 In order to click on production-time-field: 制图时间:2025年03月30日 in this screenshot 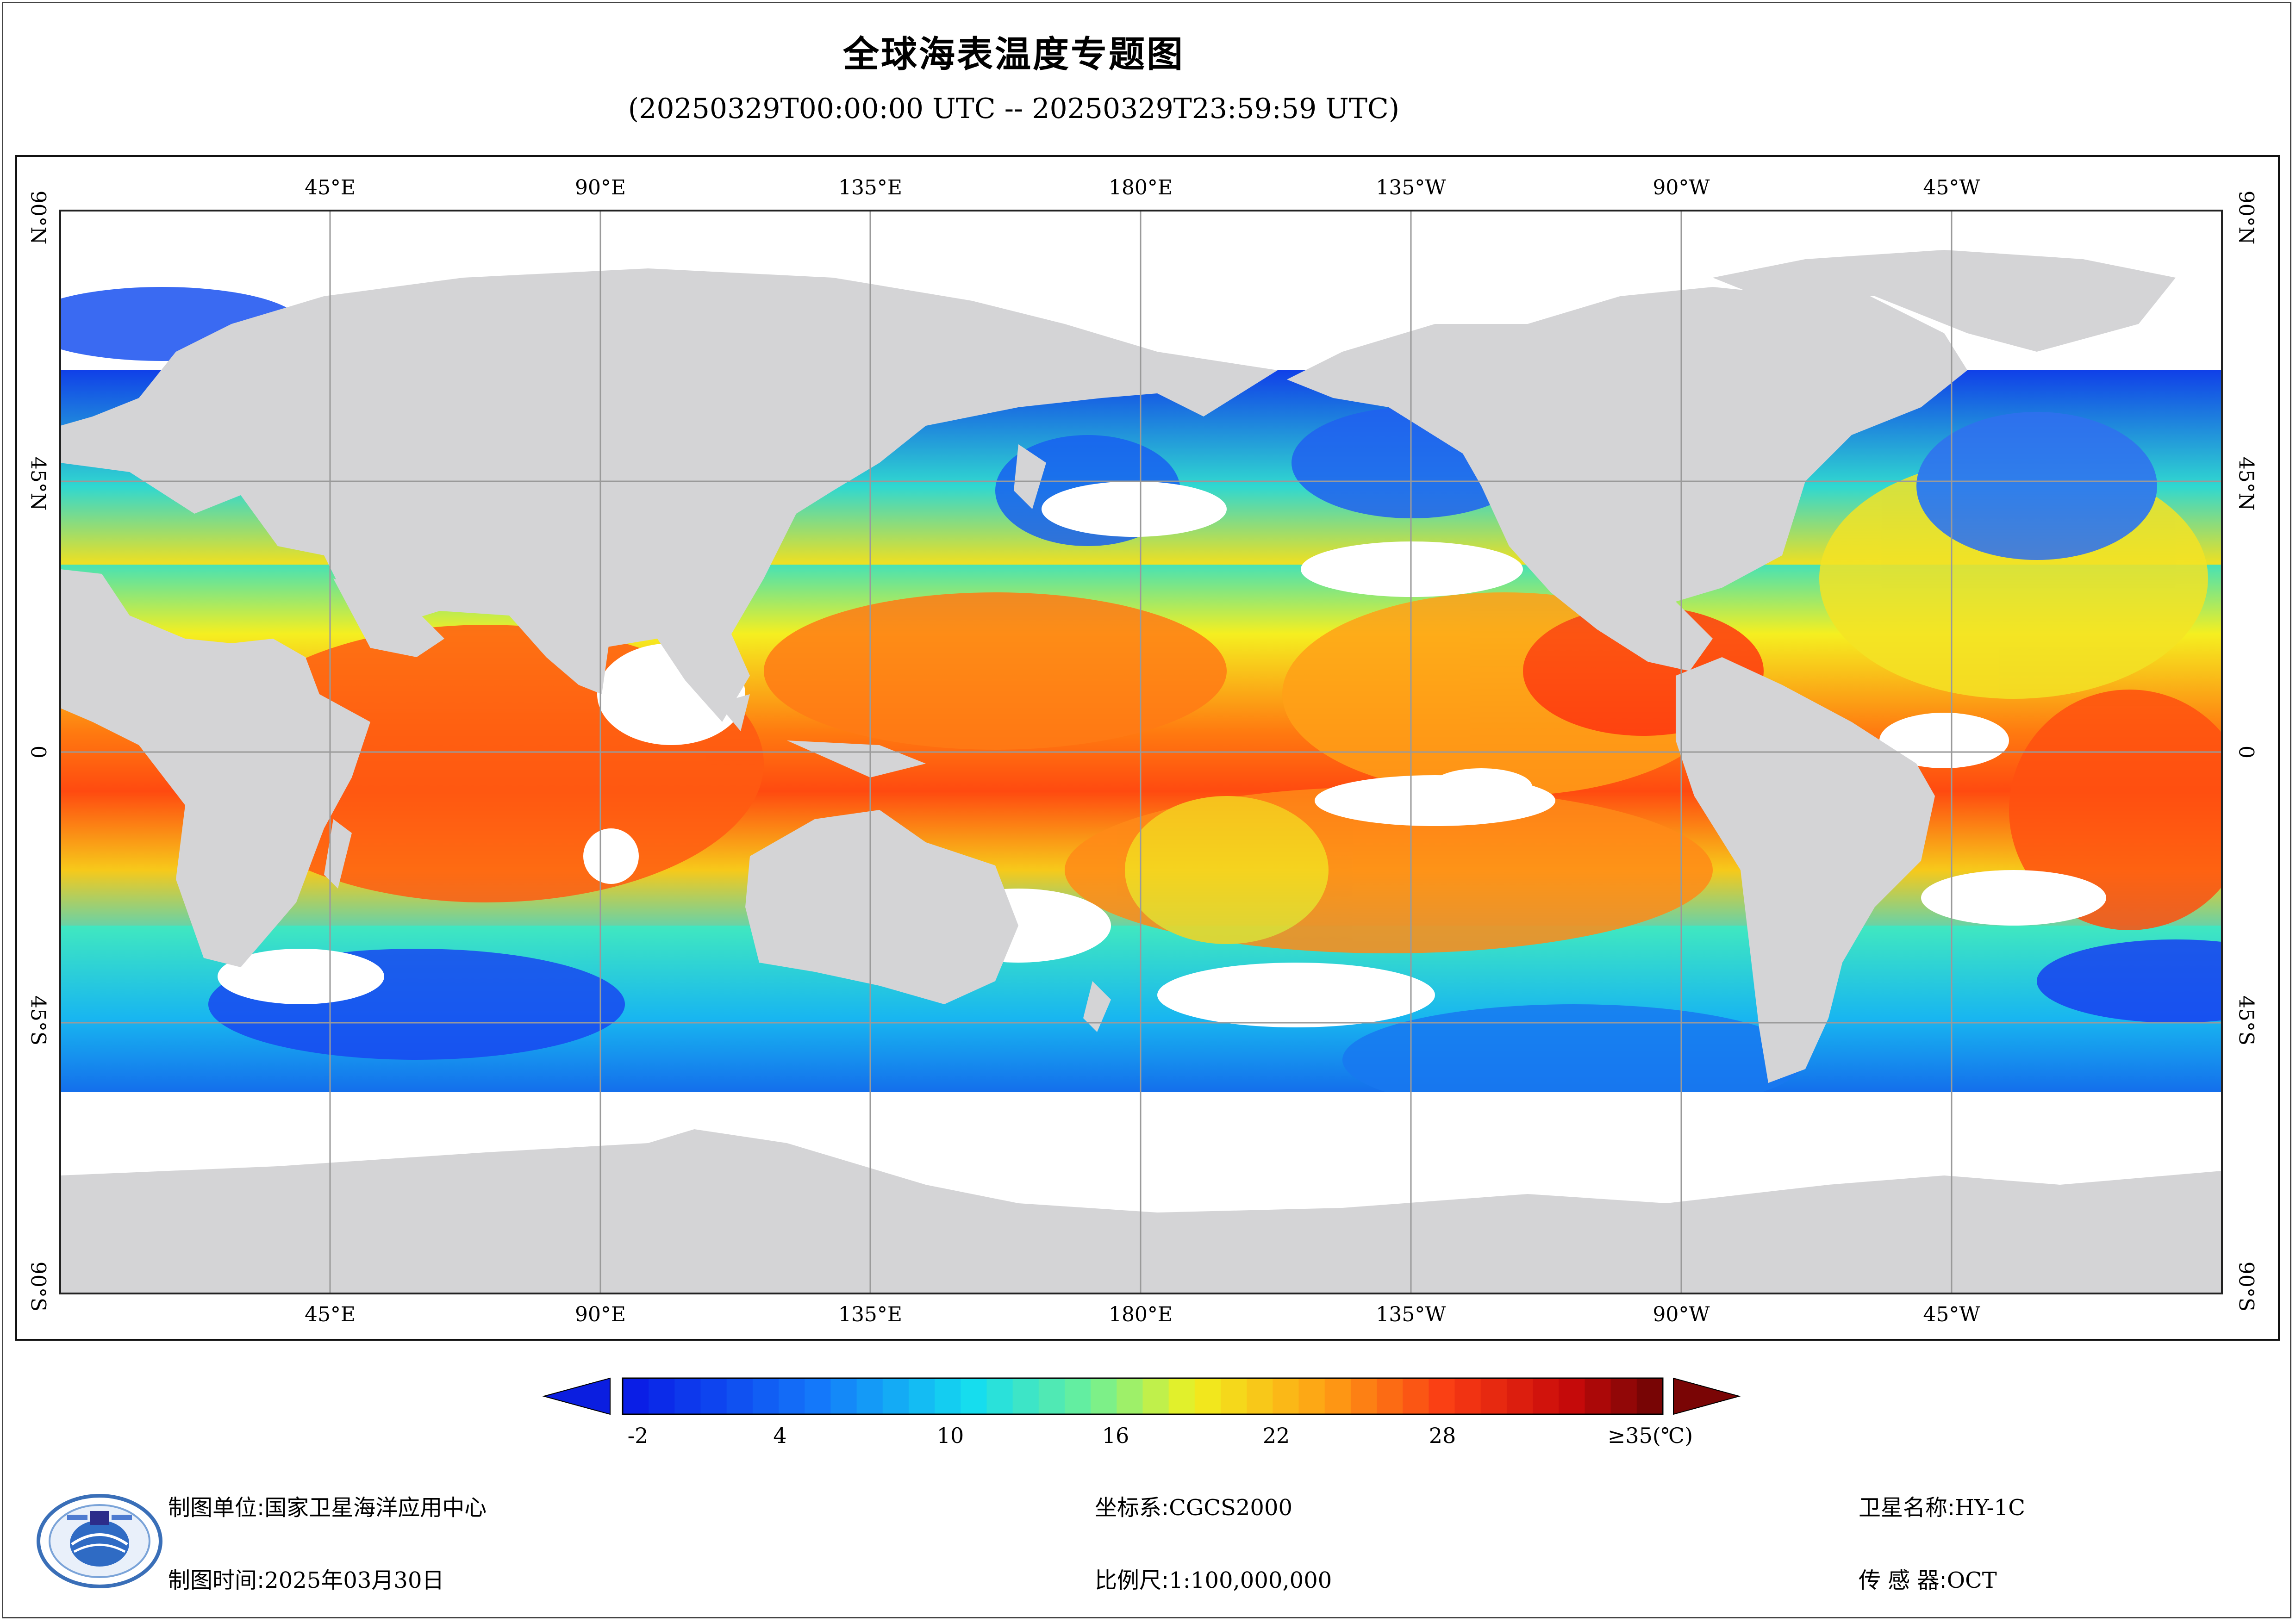, I will do `click(306, 1578)`.